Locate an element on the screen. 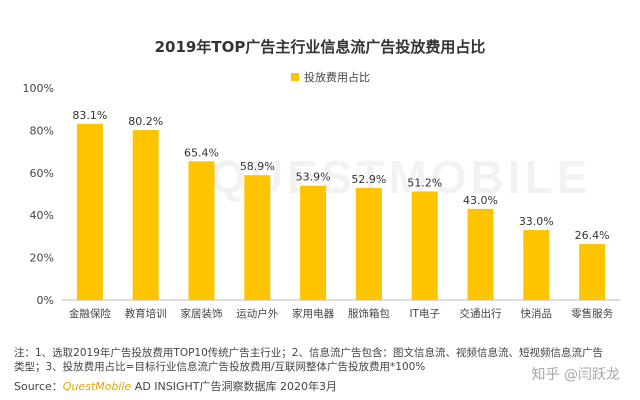 Image resolution: width=640 pixels, height=400 pixels. data-label: 52.9% is located at coordinates (368, 179).